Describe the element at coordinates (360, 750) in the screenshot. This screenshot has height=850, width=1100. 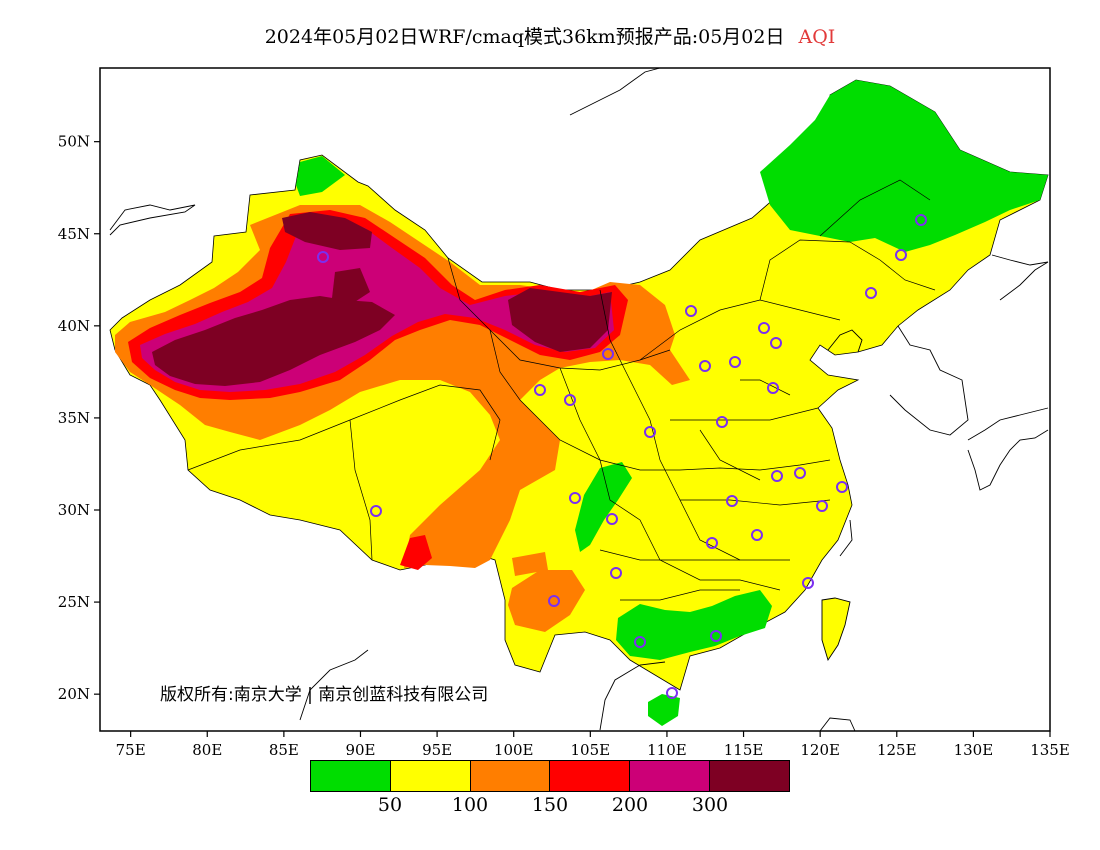
I see `lon-label: 90E` at that location.